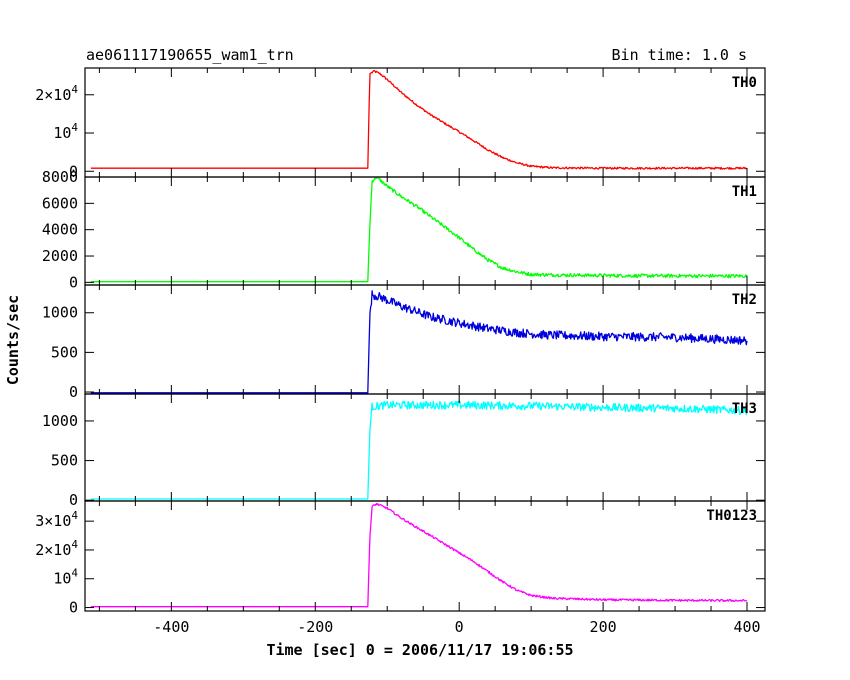  What do you see at coordinates (13, 340) in the screenshot?
I see `y-axis-title: Counts/sec` at bounding box center [13, 340].